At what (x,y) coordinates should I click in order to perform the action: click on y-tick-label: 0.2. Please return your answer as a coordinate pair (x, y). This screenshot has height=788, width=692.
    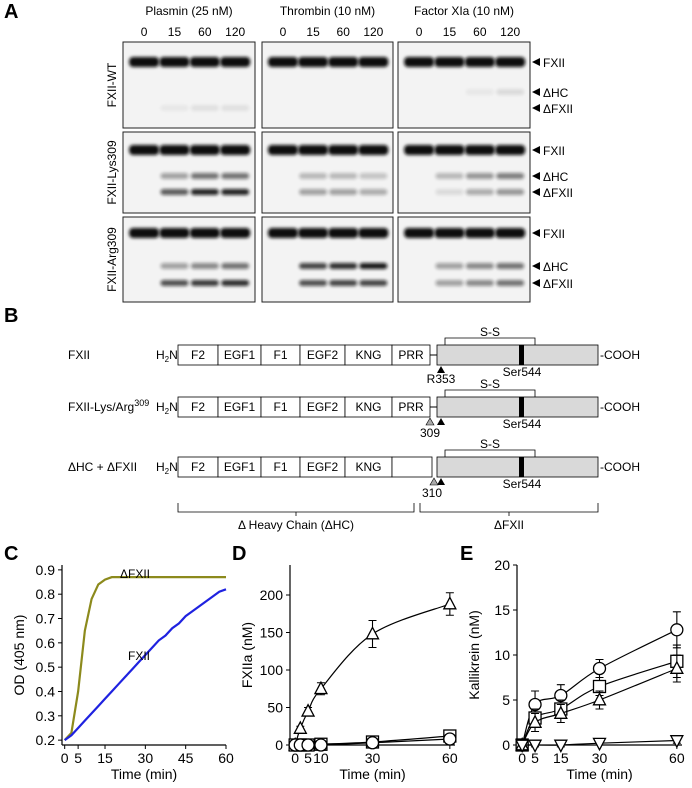
    Looking at the image, I should click on (46, 740).